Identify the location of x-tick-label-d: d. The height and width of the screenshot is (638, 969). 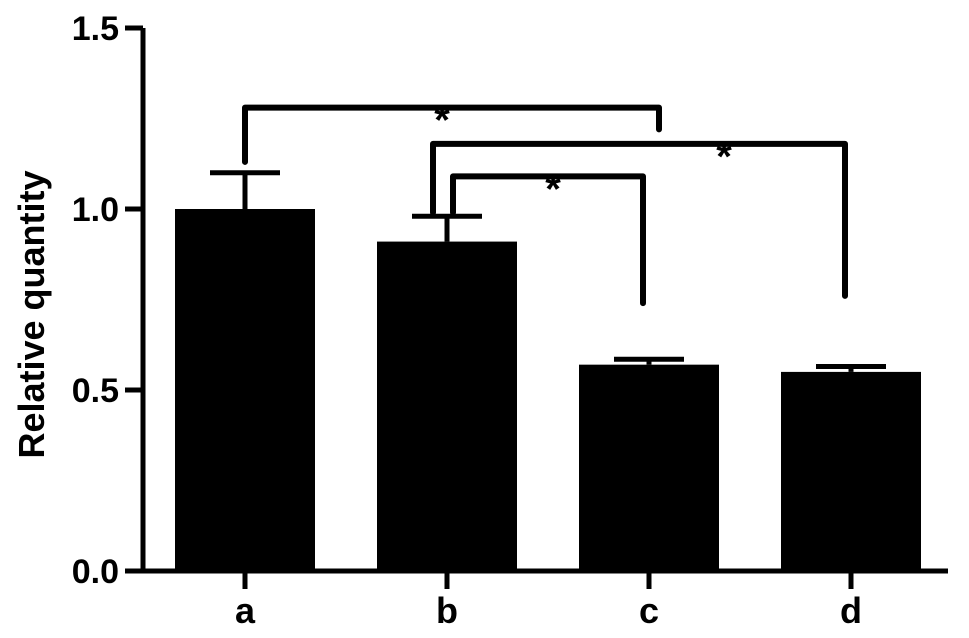
(851, 610).